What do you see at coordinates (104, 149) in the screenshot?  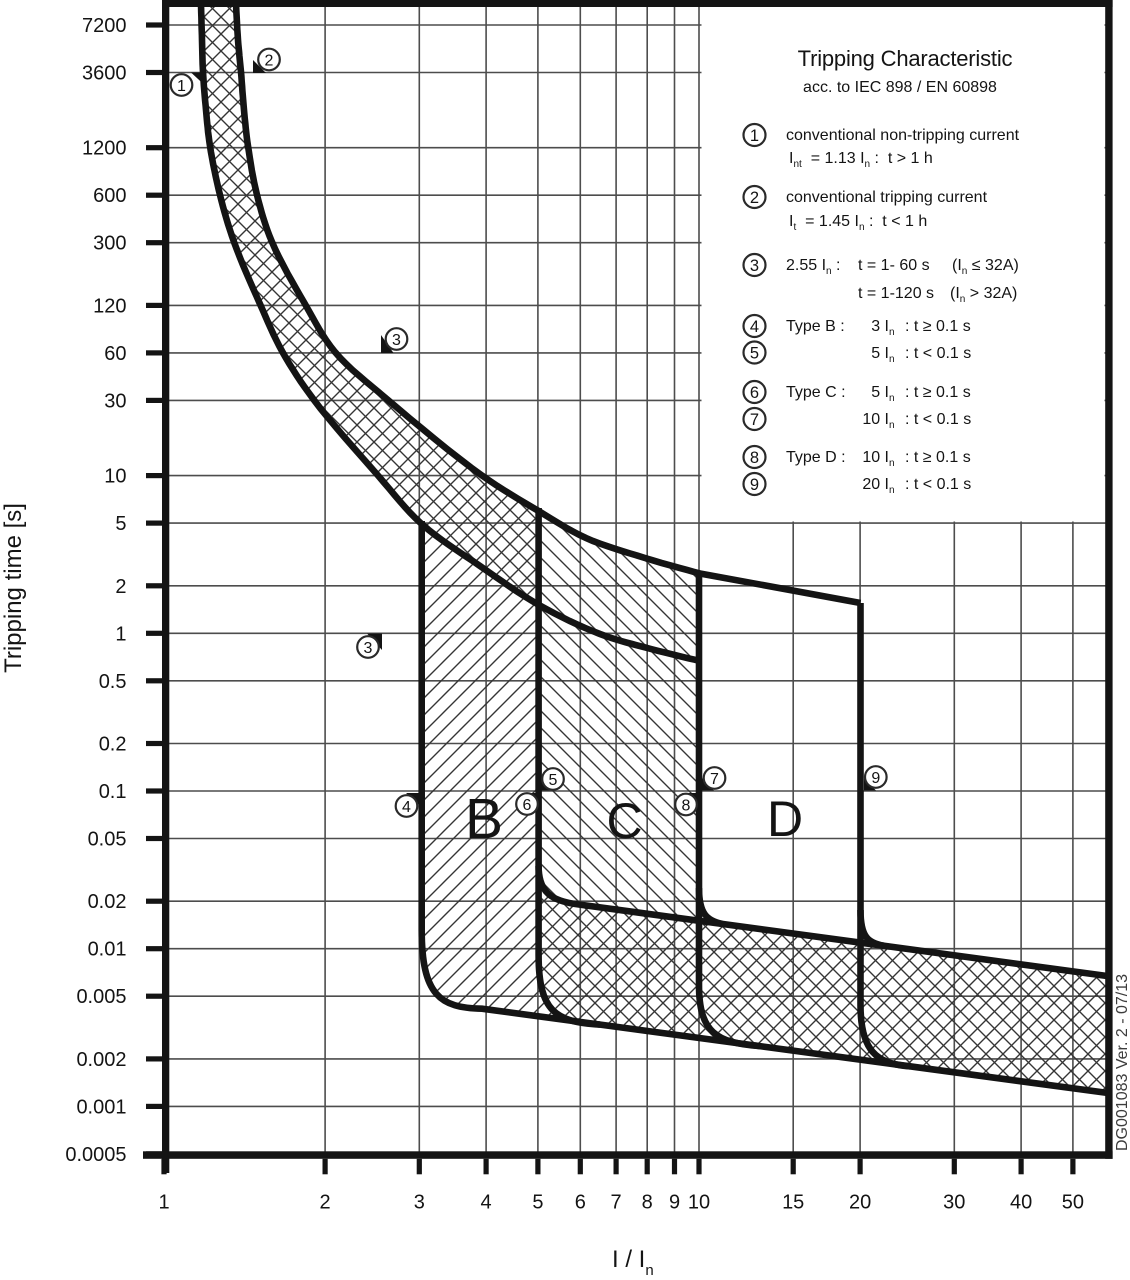 I see `svg-text: 1200` at bounding box center [104, 149].